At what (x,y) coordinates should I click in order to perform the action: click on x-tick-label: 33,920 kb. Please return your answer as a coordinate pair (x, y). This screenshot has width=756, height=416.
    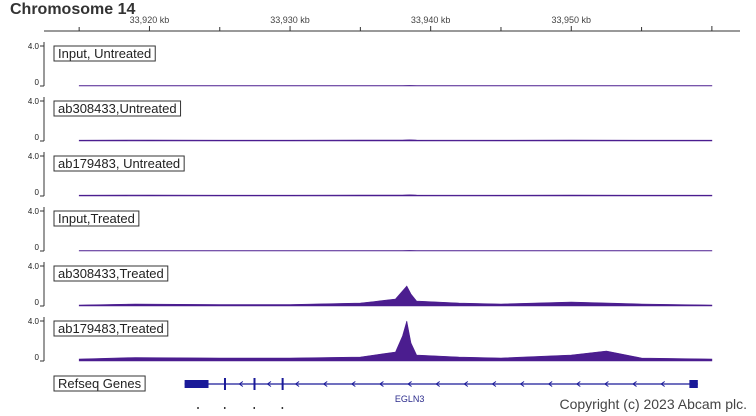
    Looking at the image, I should click on (150, 20).